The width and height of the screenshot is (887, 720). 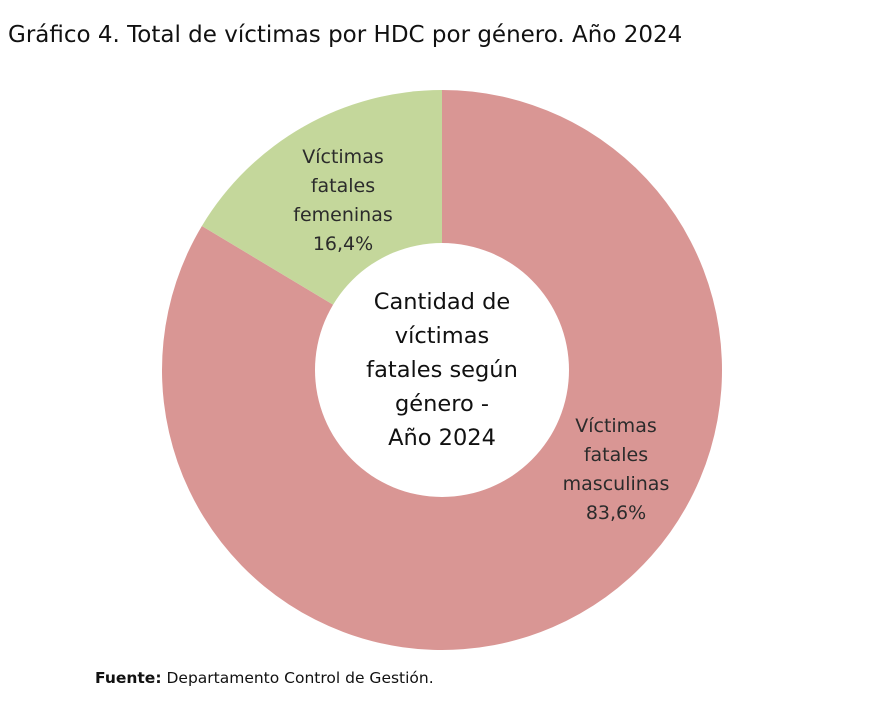 I want to click on source-text: Departamento Control de Gestión., so click(x=300, y=678).